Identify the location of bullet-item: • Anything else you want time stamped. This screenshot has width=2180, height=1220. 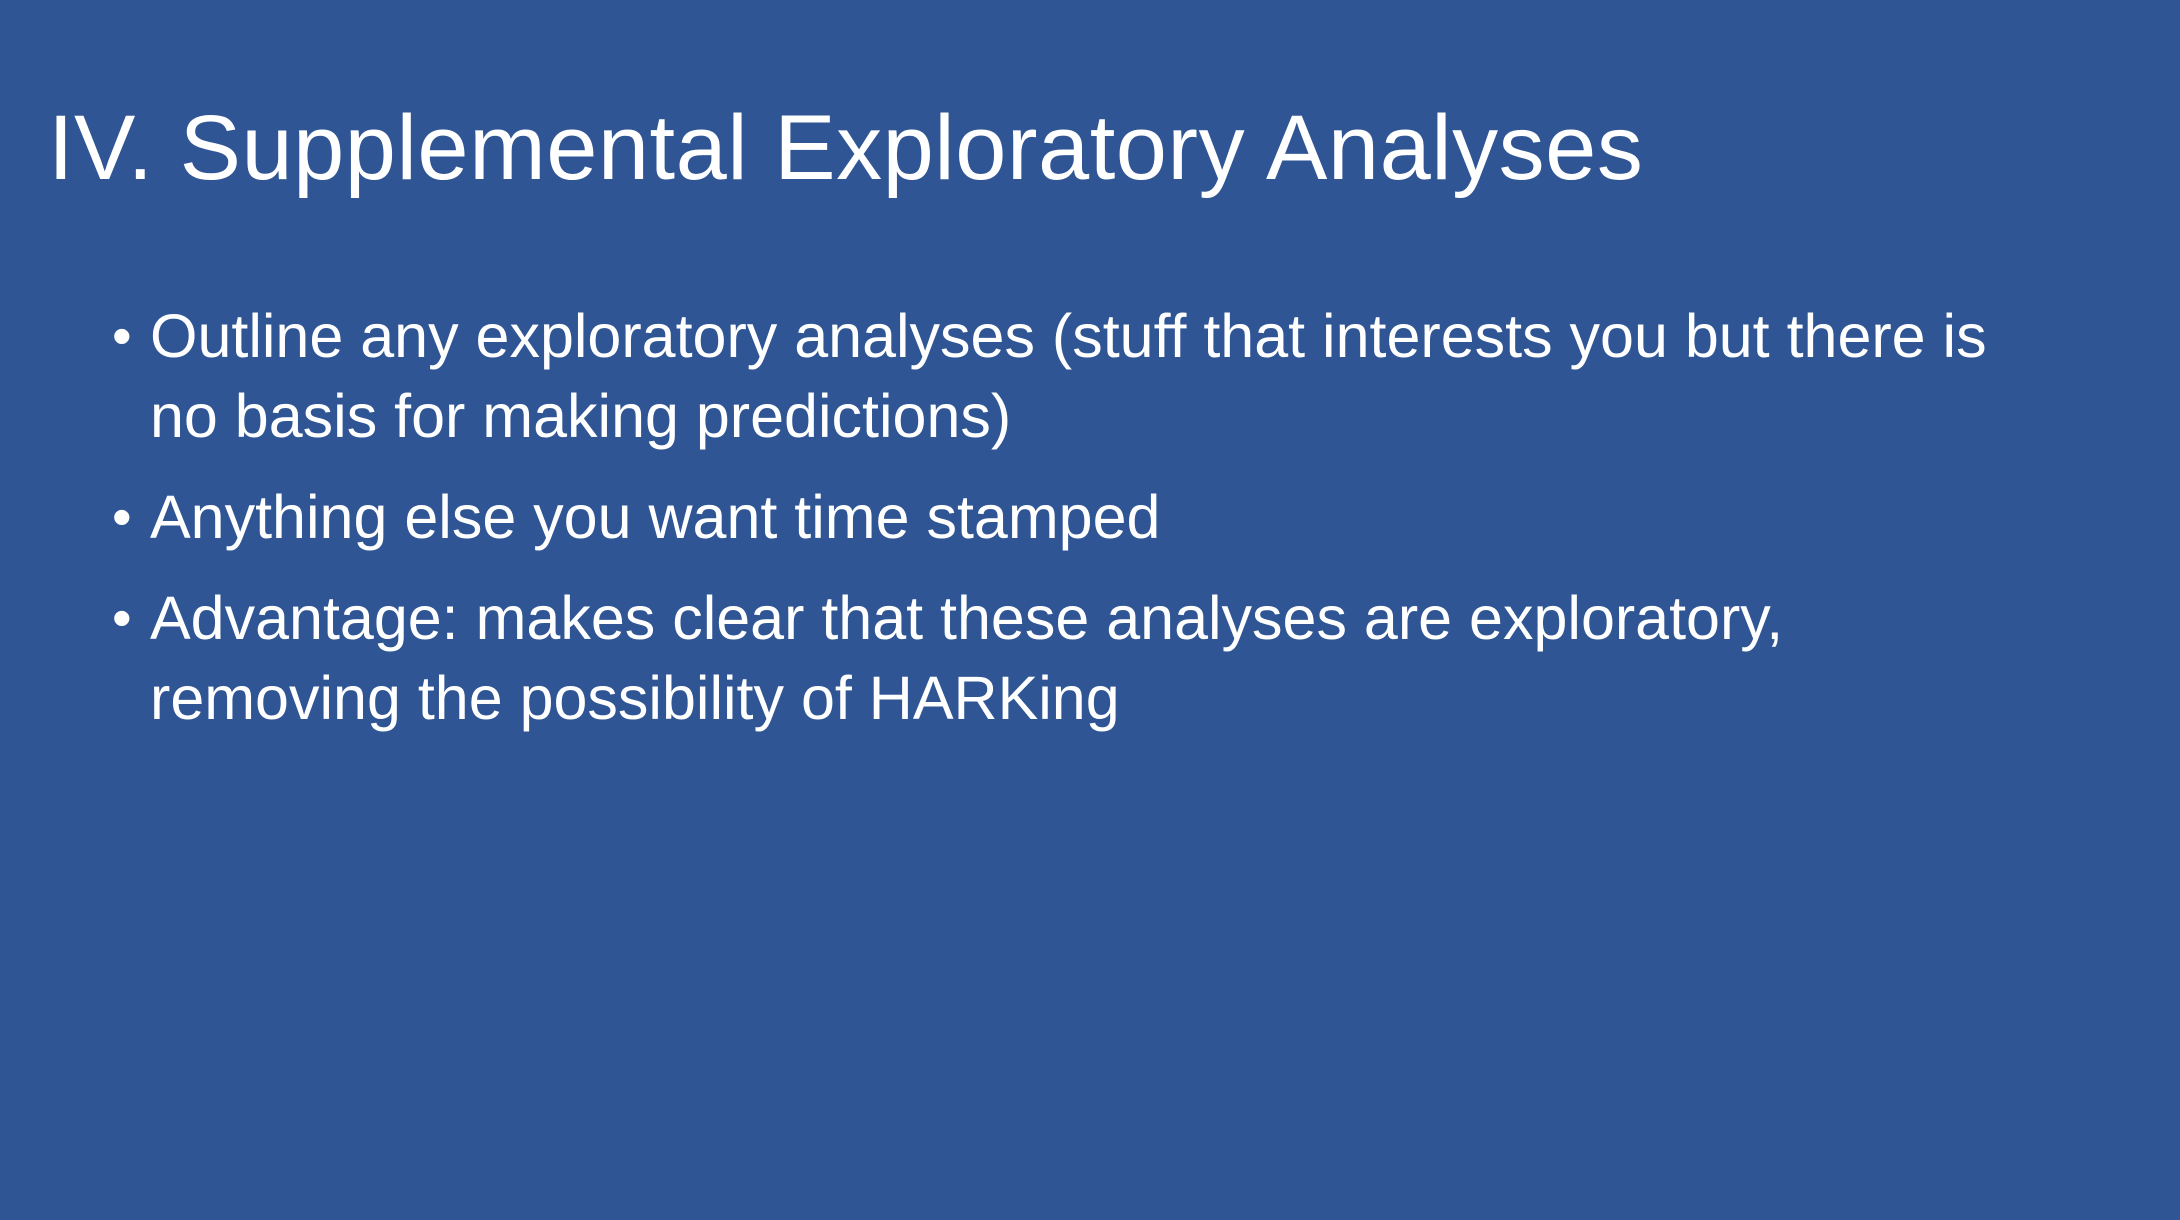
(1062, 517).